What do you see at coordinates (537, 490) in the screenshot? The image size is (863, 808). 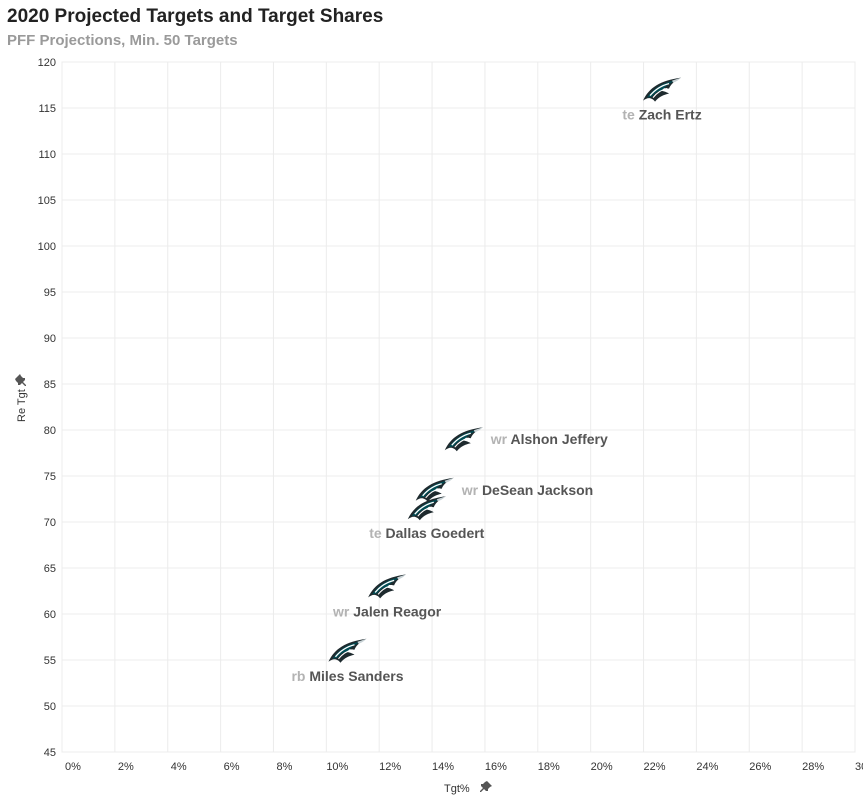 I see `player-name-label: DeSean Jackson` at bounding box center [537, 490].